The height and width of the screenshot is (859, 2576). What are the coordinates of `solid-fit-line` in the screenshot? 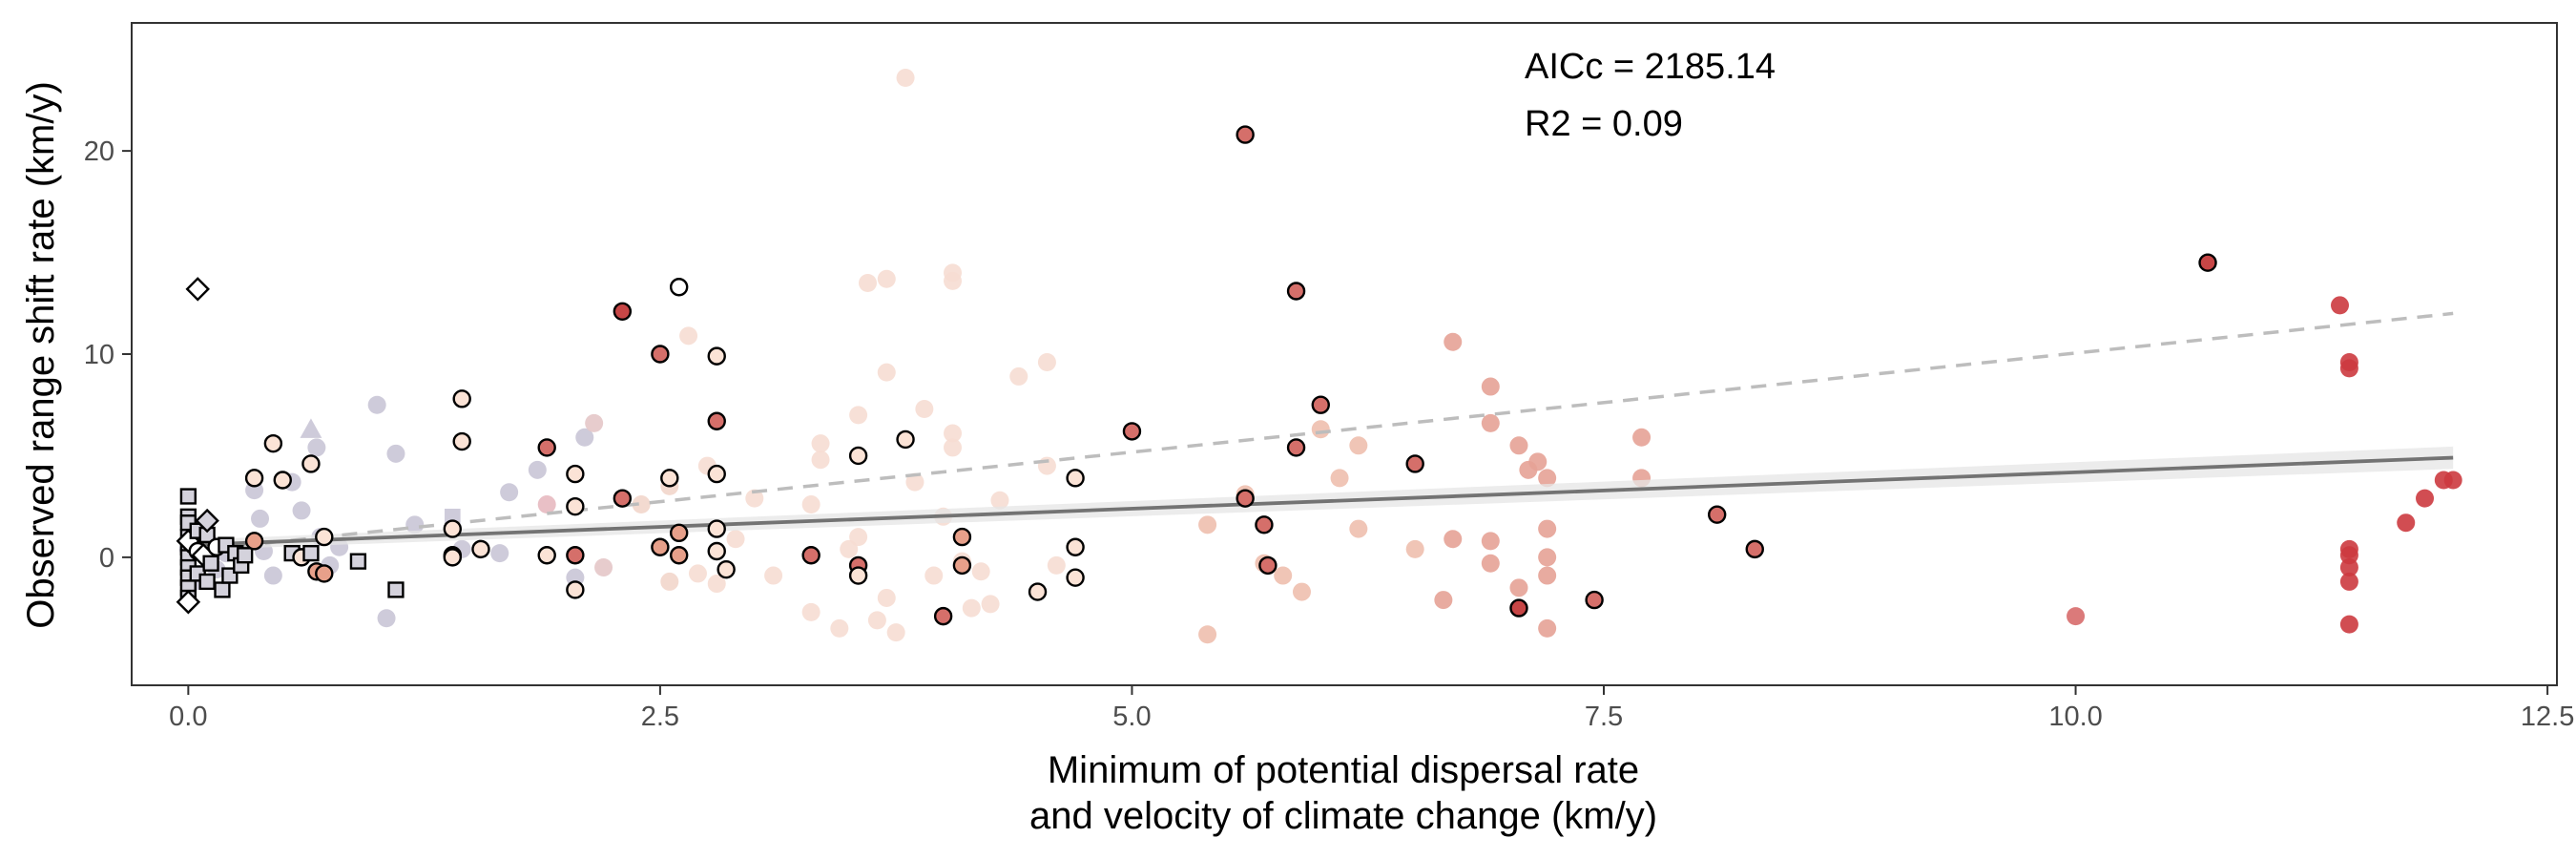 It's located at (1321, 501).